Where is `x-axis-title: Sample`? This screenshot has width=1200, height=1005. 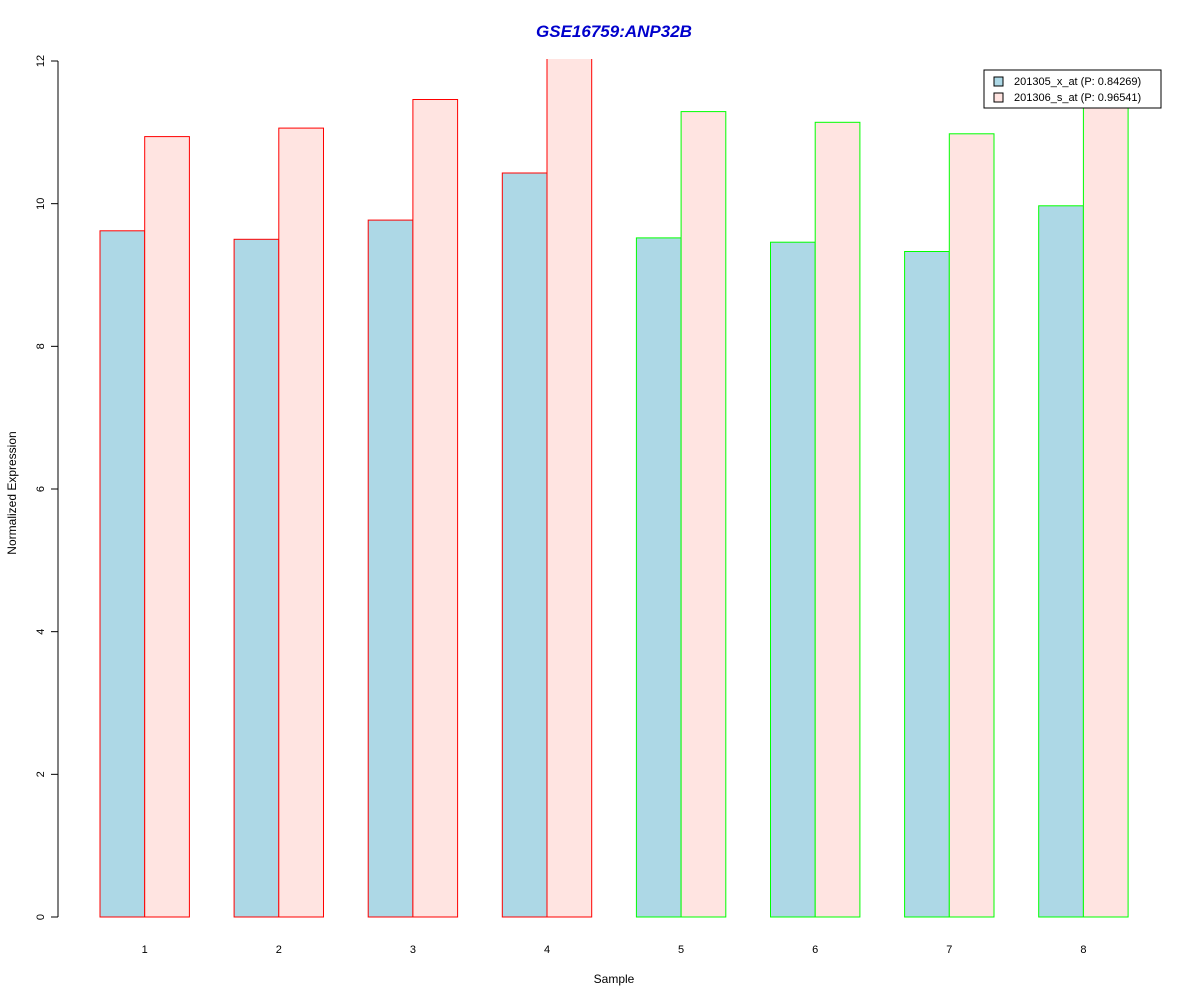
x-axis-title: Sample is located at coordinates (614, 979).